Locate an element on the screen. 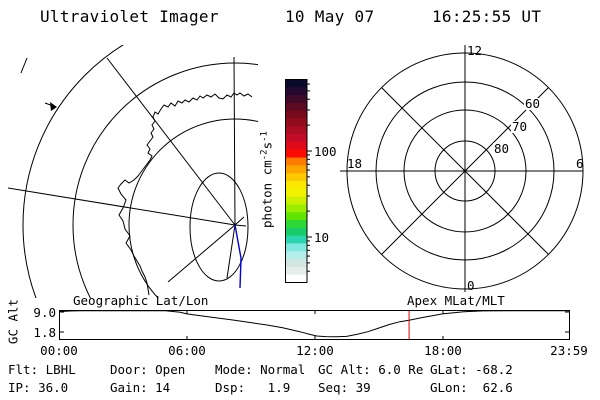 The width and height of the screenshot is (600, 400). time-tick-0000: 00:00 is located at coordinates (59, 350).